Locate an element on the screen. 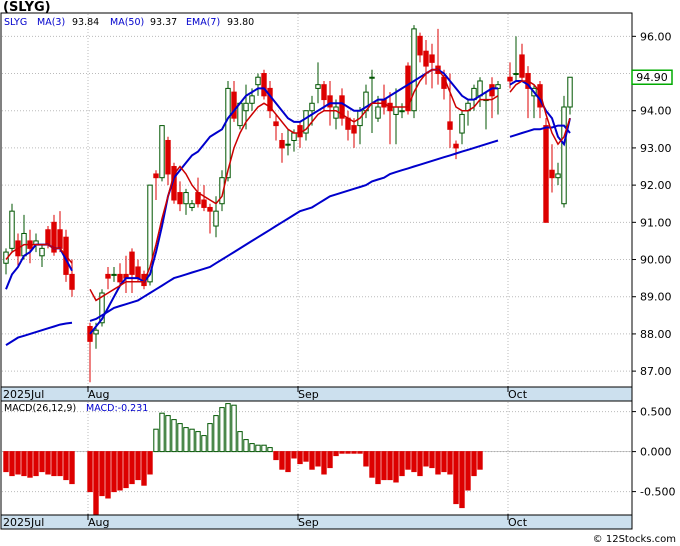 The height and width of the screenshot is (546, 680). last-price-box is located at coordinates (652, 77).